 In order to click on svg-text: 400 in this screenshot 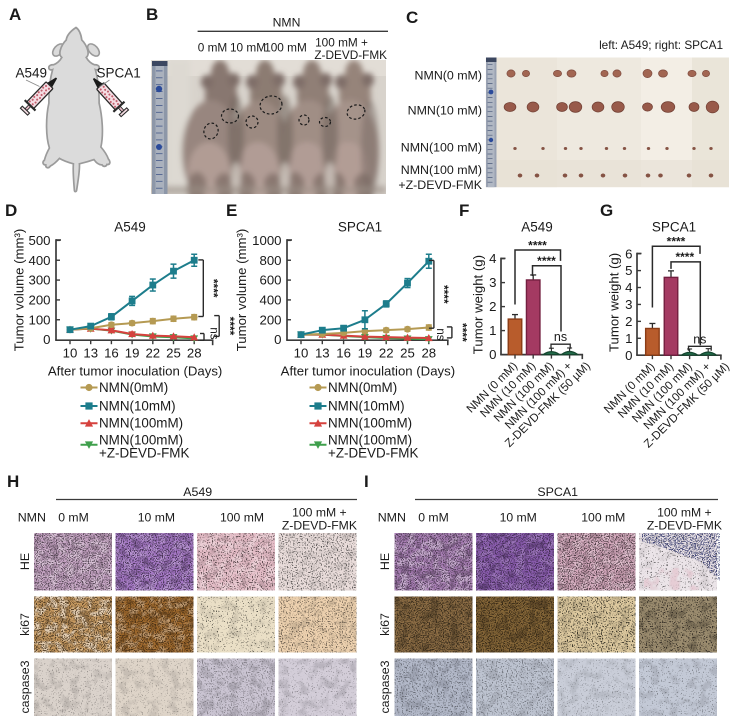, I will do `click(39, 260)`.